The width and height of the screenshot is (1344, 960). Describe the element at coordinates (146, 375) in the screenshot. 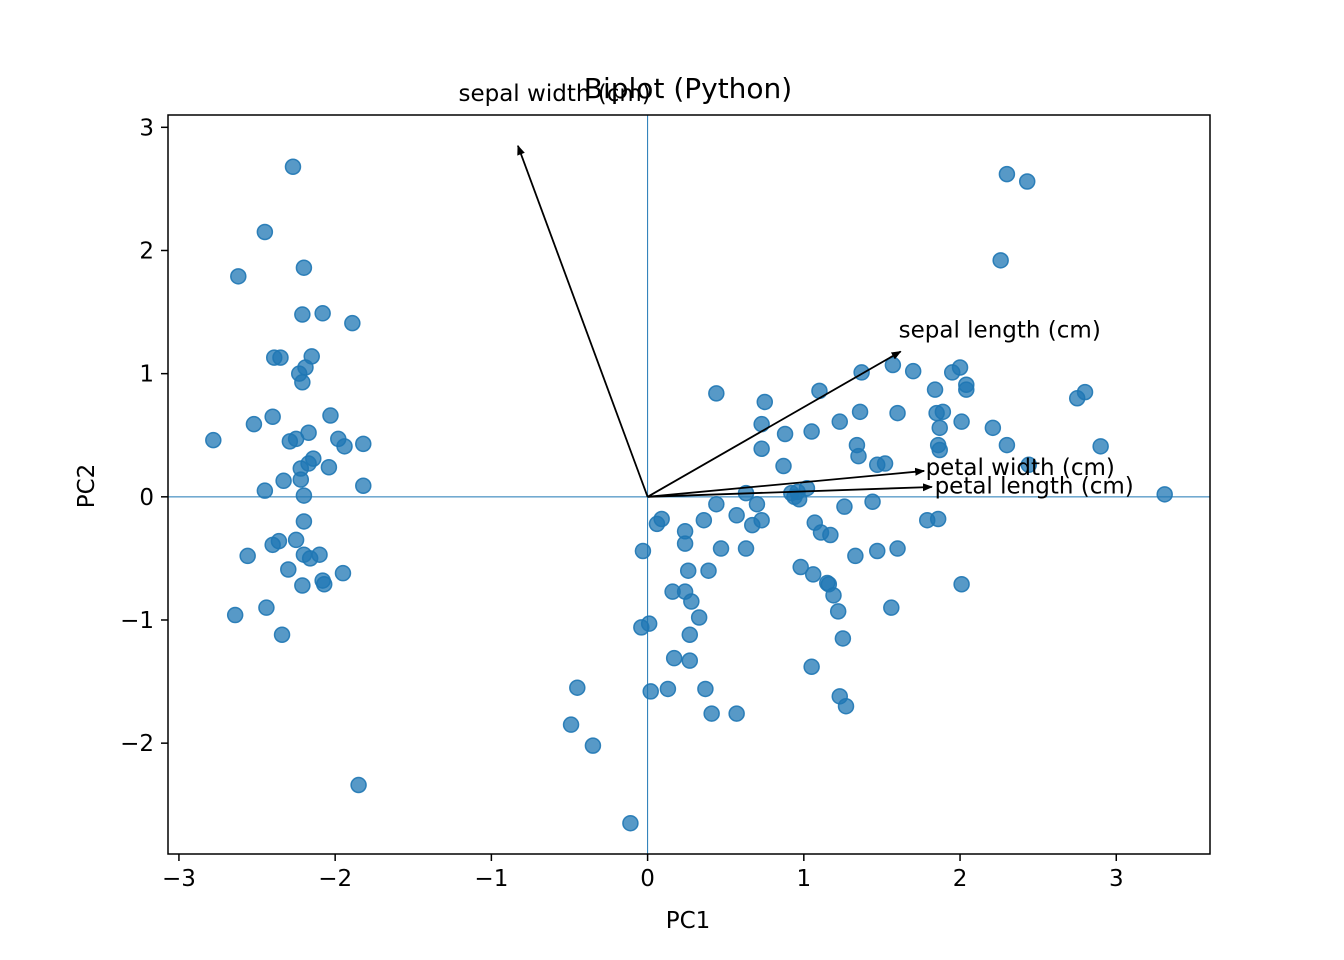

I see `y-tick-label: 1` at that location.